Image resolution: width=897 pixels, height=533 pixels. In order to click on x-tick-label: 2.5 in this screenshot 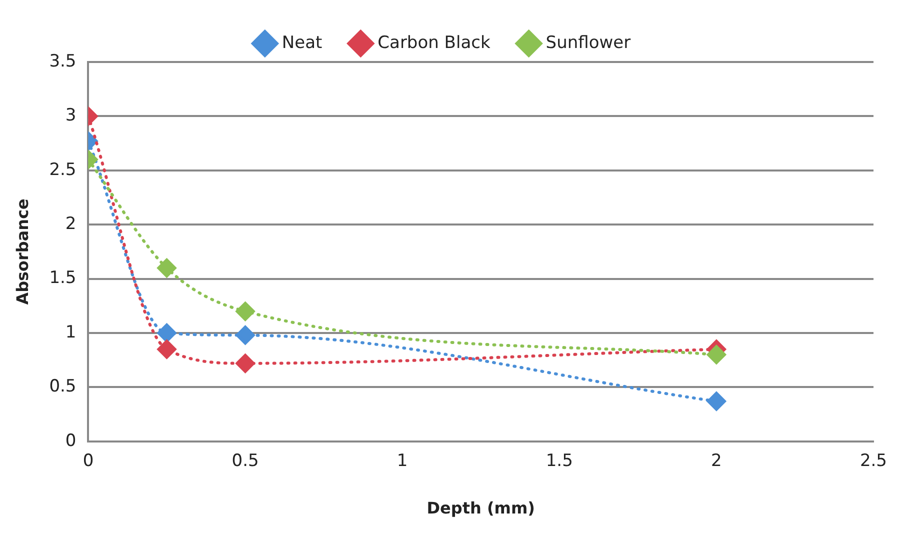, I will do `click(874, 461)`.